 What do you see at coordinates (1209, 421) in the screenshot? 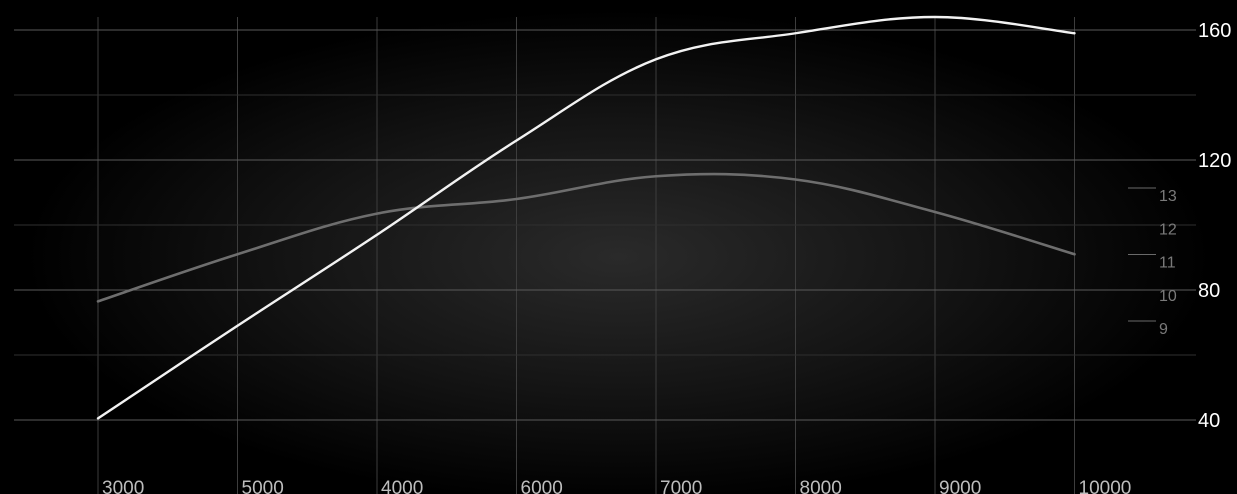
I see `y-tick-label: 40` at bounding box center [1209, 421].